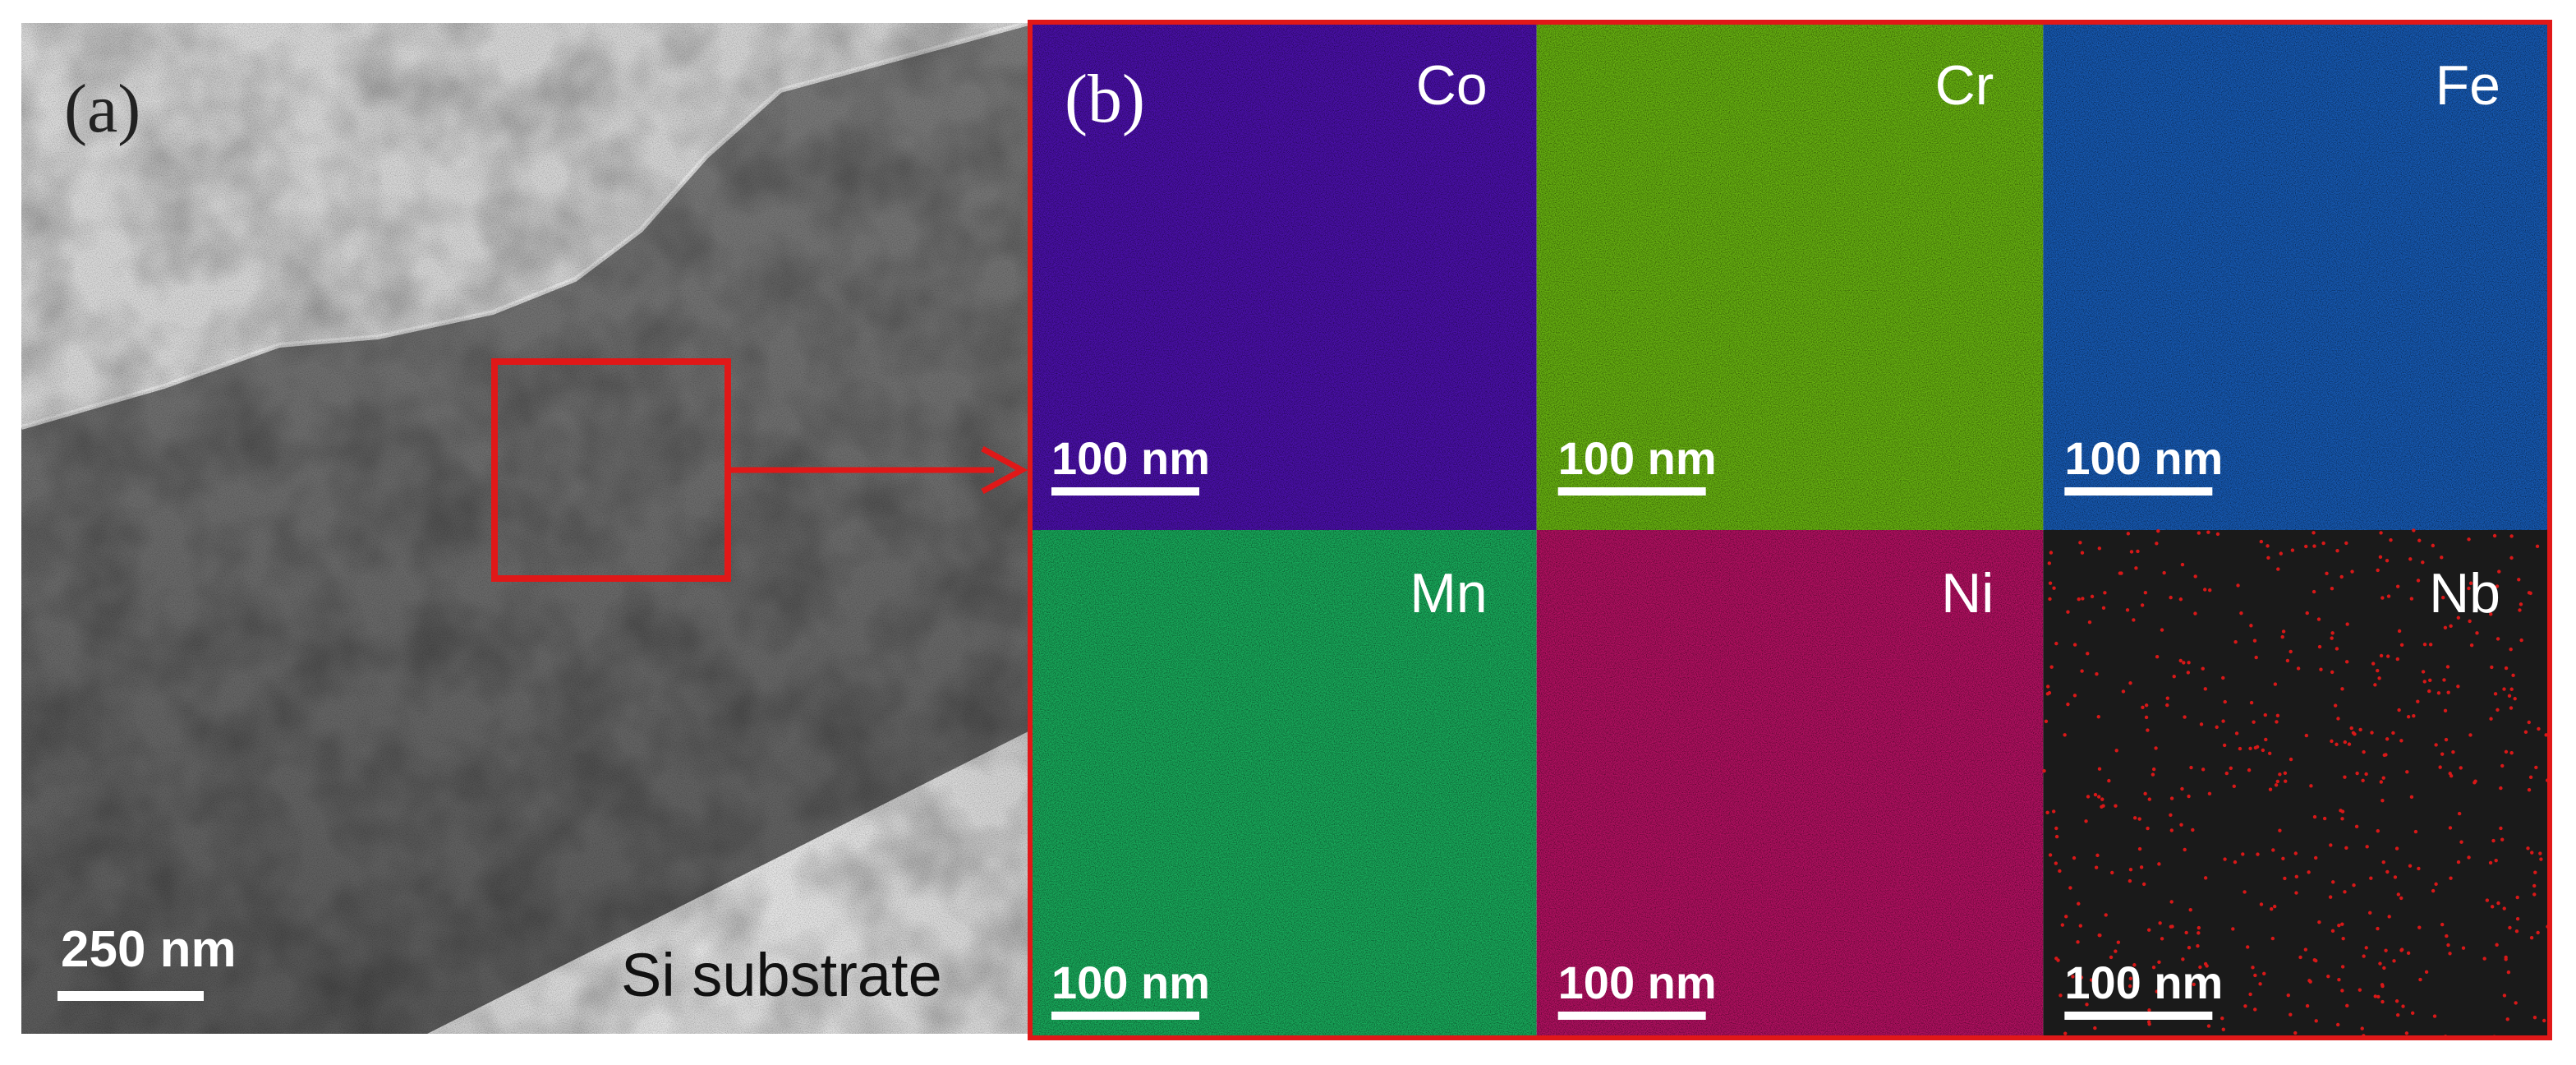 This screenshot has width=2576, height=1065. What do you see at coordinates (2464, 593) in the screenshot?
I see `element-label: Nb` at bounding box center [2464, 593].